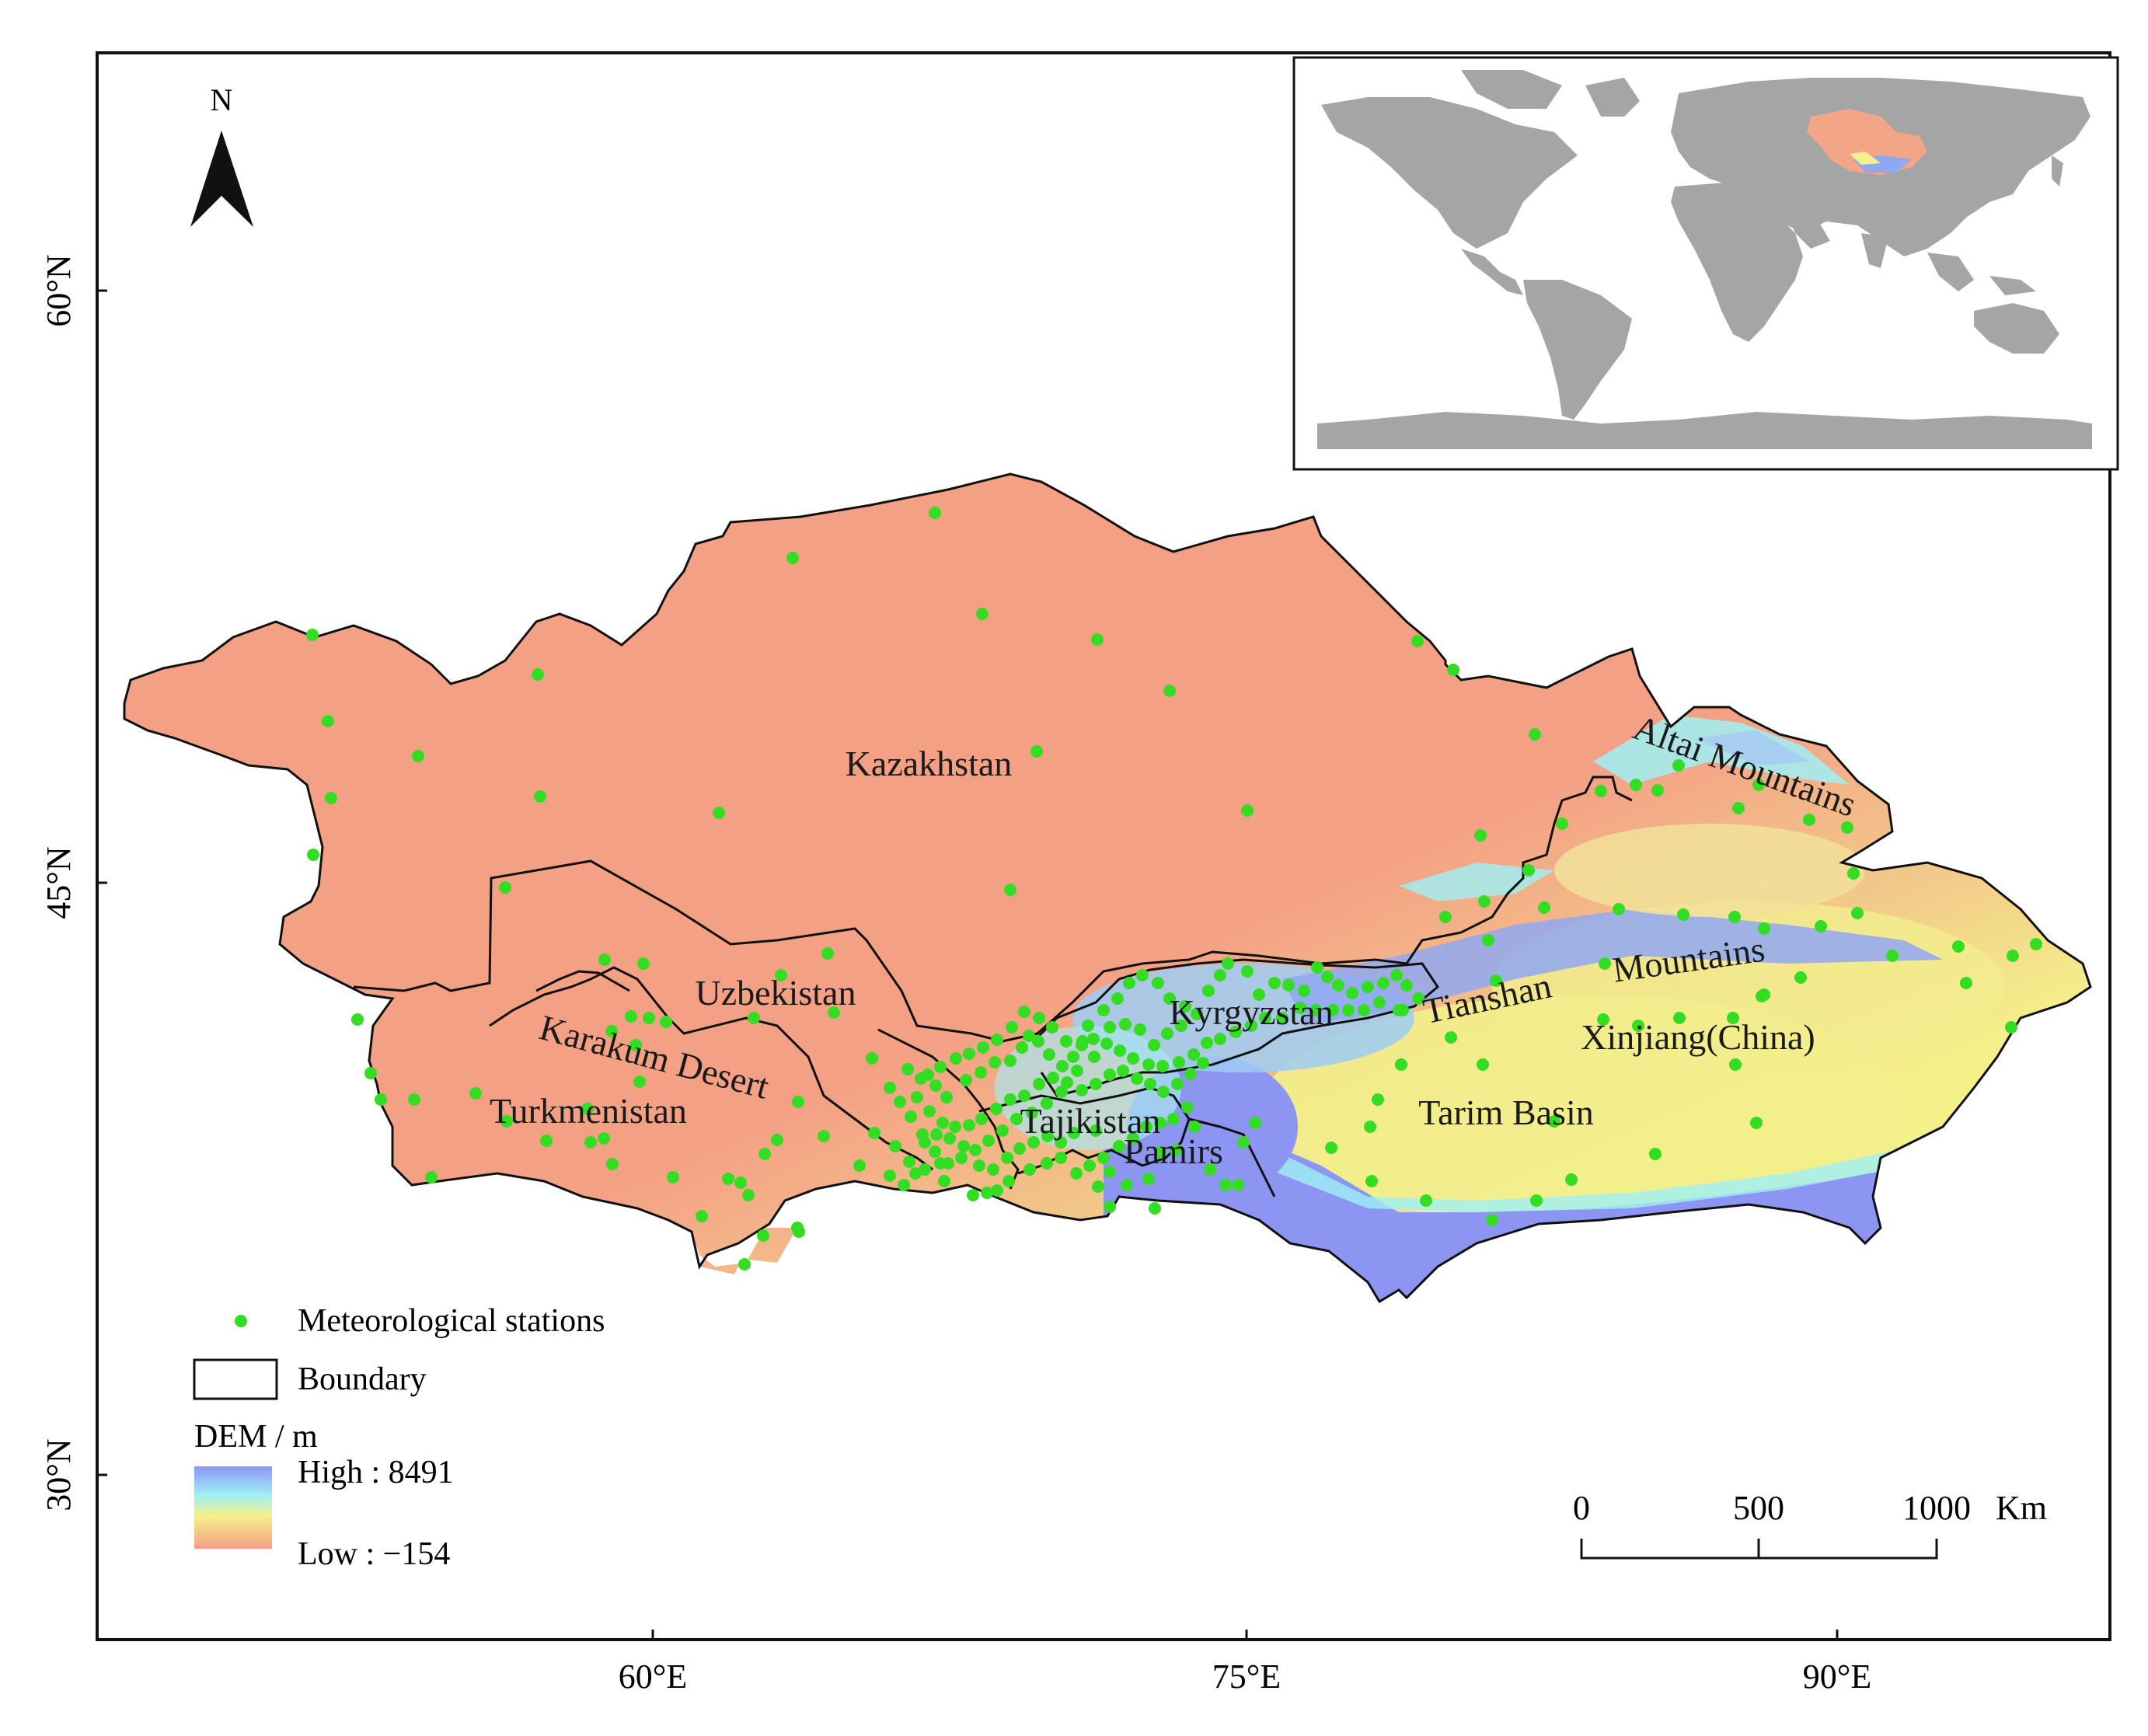 The image size is (2148, 1736). Describe the element at coordinates (374, 1554) in the screenshot. I see `legend-dem-low: Low : −154` at that location.